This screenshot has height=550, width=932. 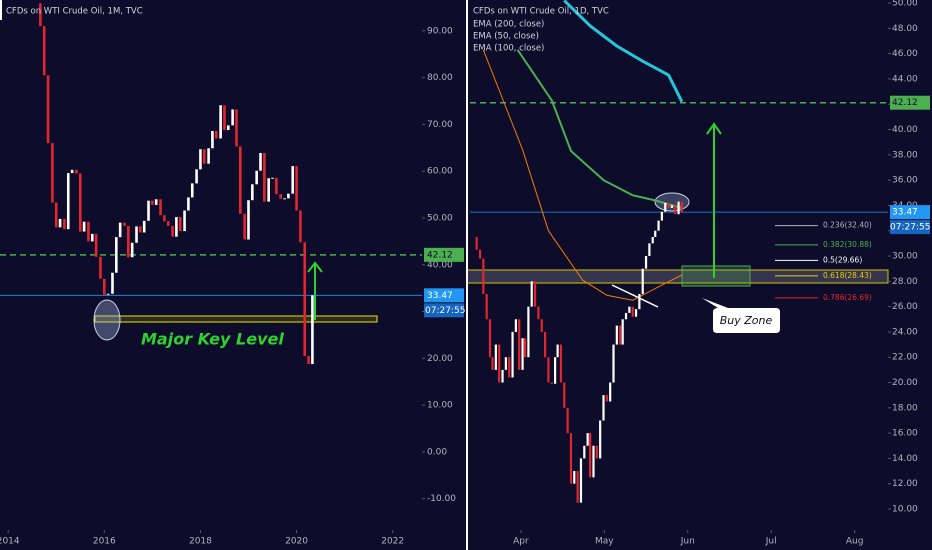 I want to click on y-tick-label: 38.00, so click(x=905, y=155).